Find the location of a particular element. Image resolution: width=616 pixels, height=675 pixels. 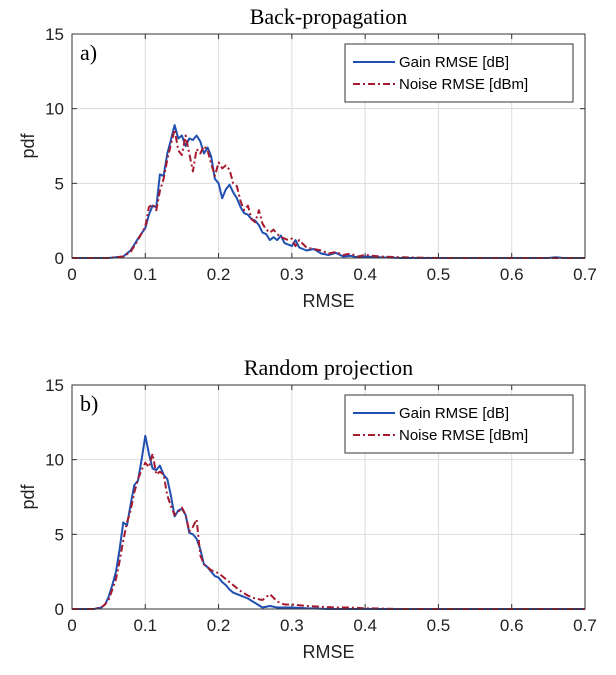

chart-title: Back-propagation is located at coordinates (329, 16).